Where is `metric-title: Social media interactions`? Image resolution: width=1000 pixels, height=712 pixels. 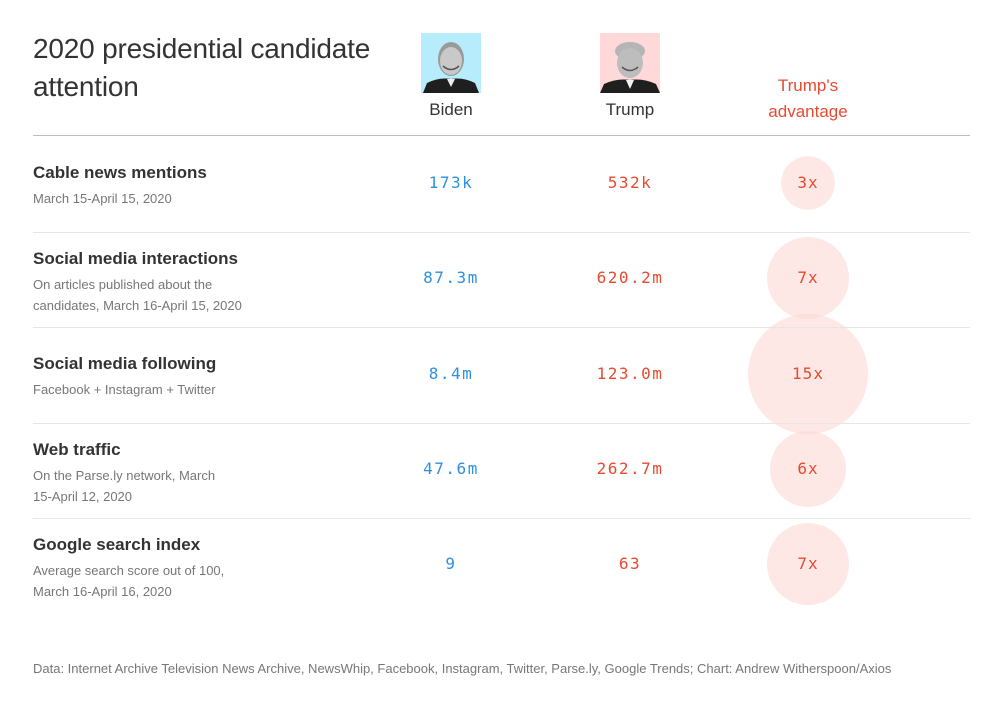 metric-title: Social media interactions is located at coordinates (136, 258).